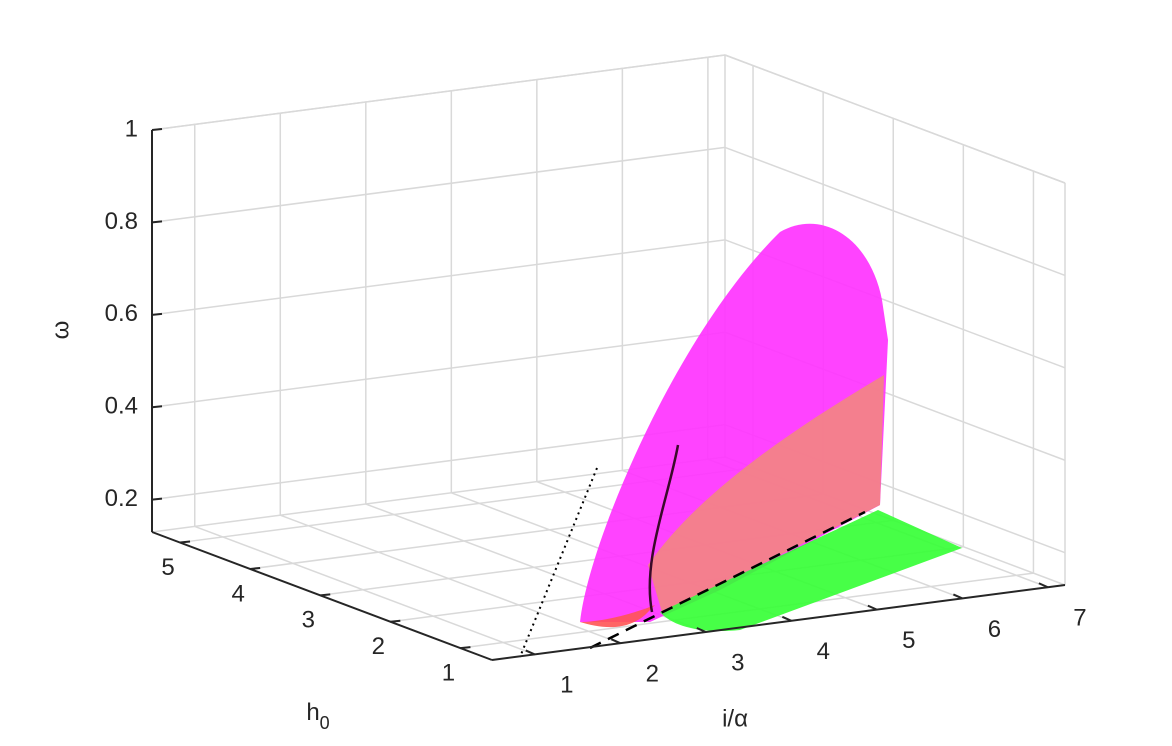 The width and height of the screenshot is (1172, 746). I want to click on z-tick-label: 0.4, so click(121, 406).